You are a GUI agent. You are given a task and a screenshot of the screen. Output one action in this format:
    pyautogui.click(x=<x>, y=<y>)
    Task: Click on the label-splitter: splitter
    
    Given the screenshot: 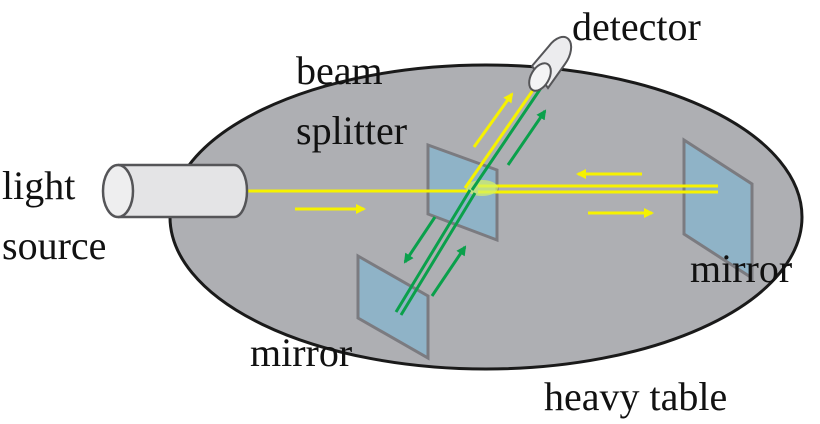 What is the action you would take?
    pyautogui.click(x=351, y=130)
    